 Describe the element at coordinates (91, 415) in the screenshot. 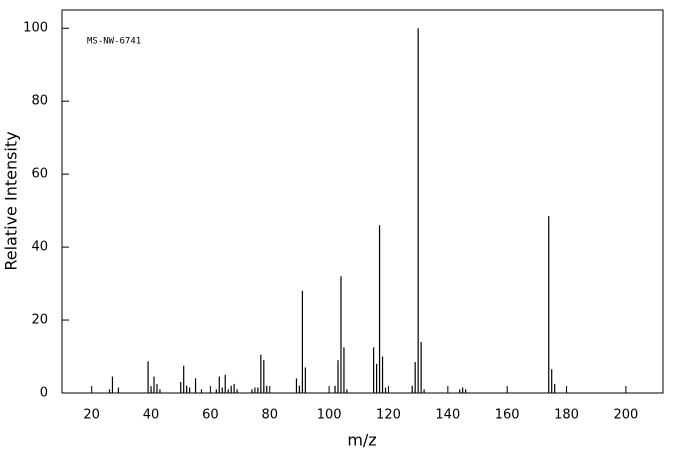

I see `x-tick-label: 20` at that location.